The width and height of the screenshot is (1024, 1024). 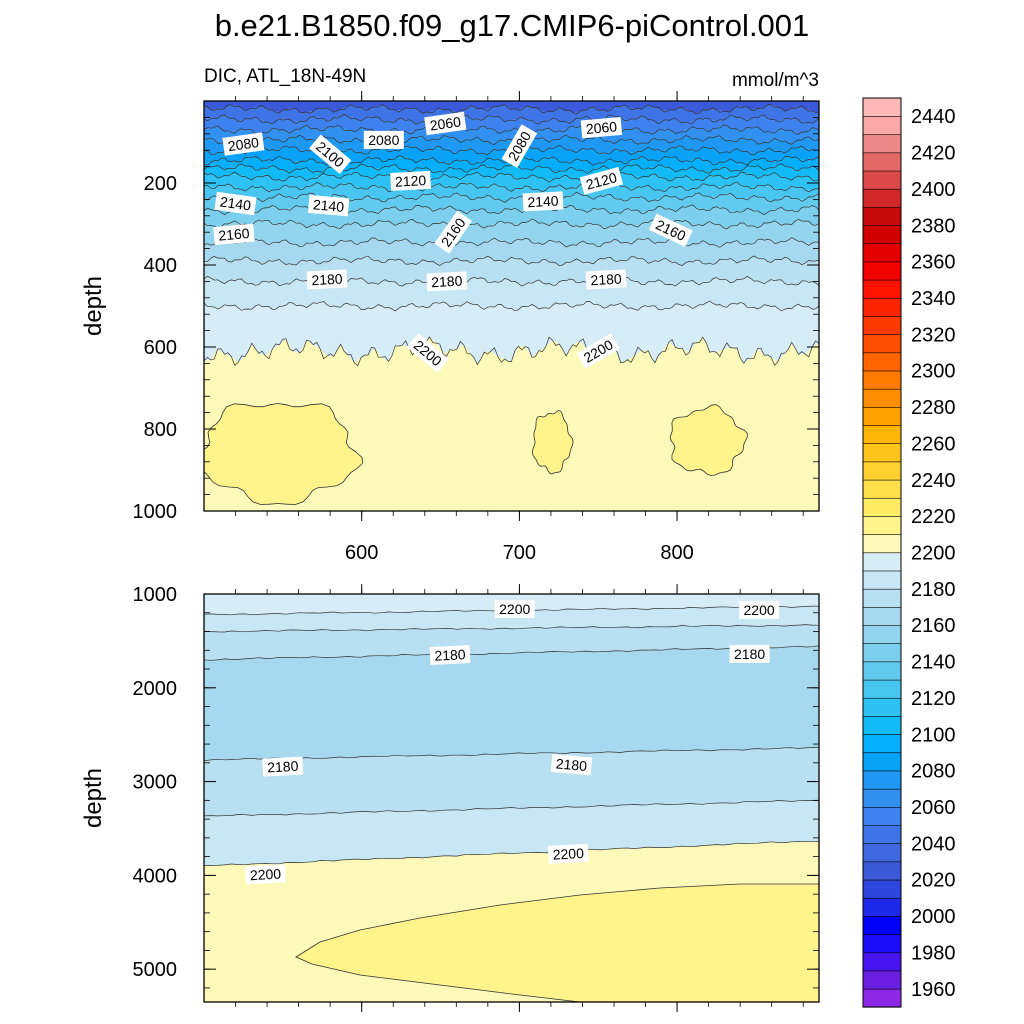 What do you see at coordinates (933, 990) in the screenshot?
I see `colorbar-label: 1960` at bounding box center [933, 990].